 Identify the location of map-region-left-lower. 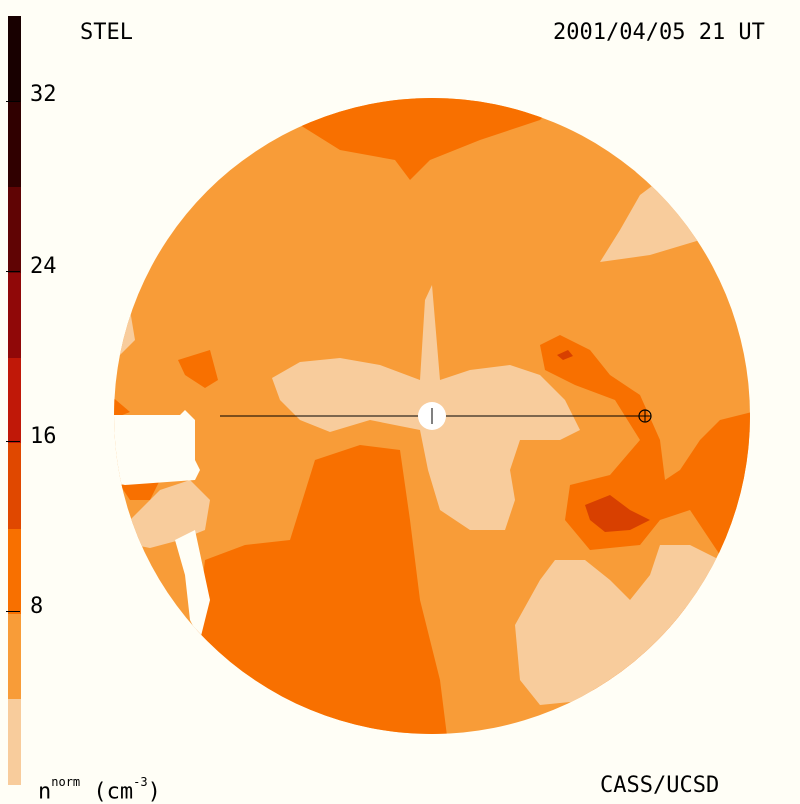
(140, 490).